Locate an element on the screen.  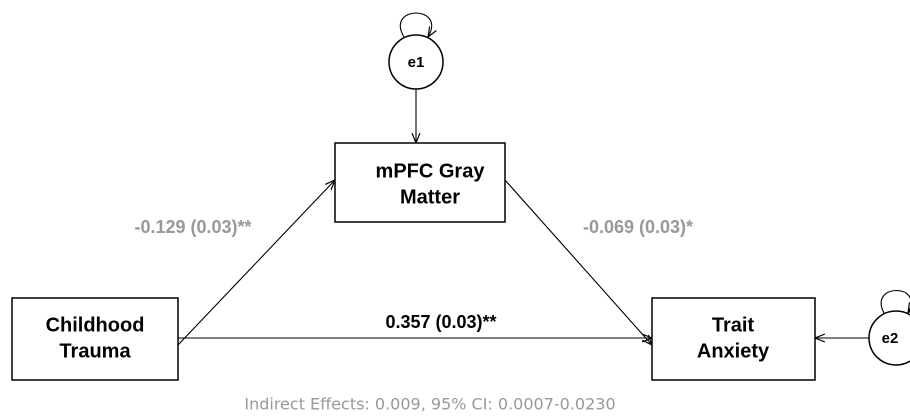
edge-label: -0.129 (0.03)** is located at coordinates (192, 227).